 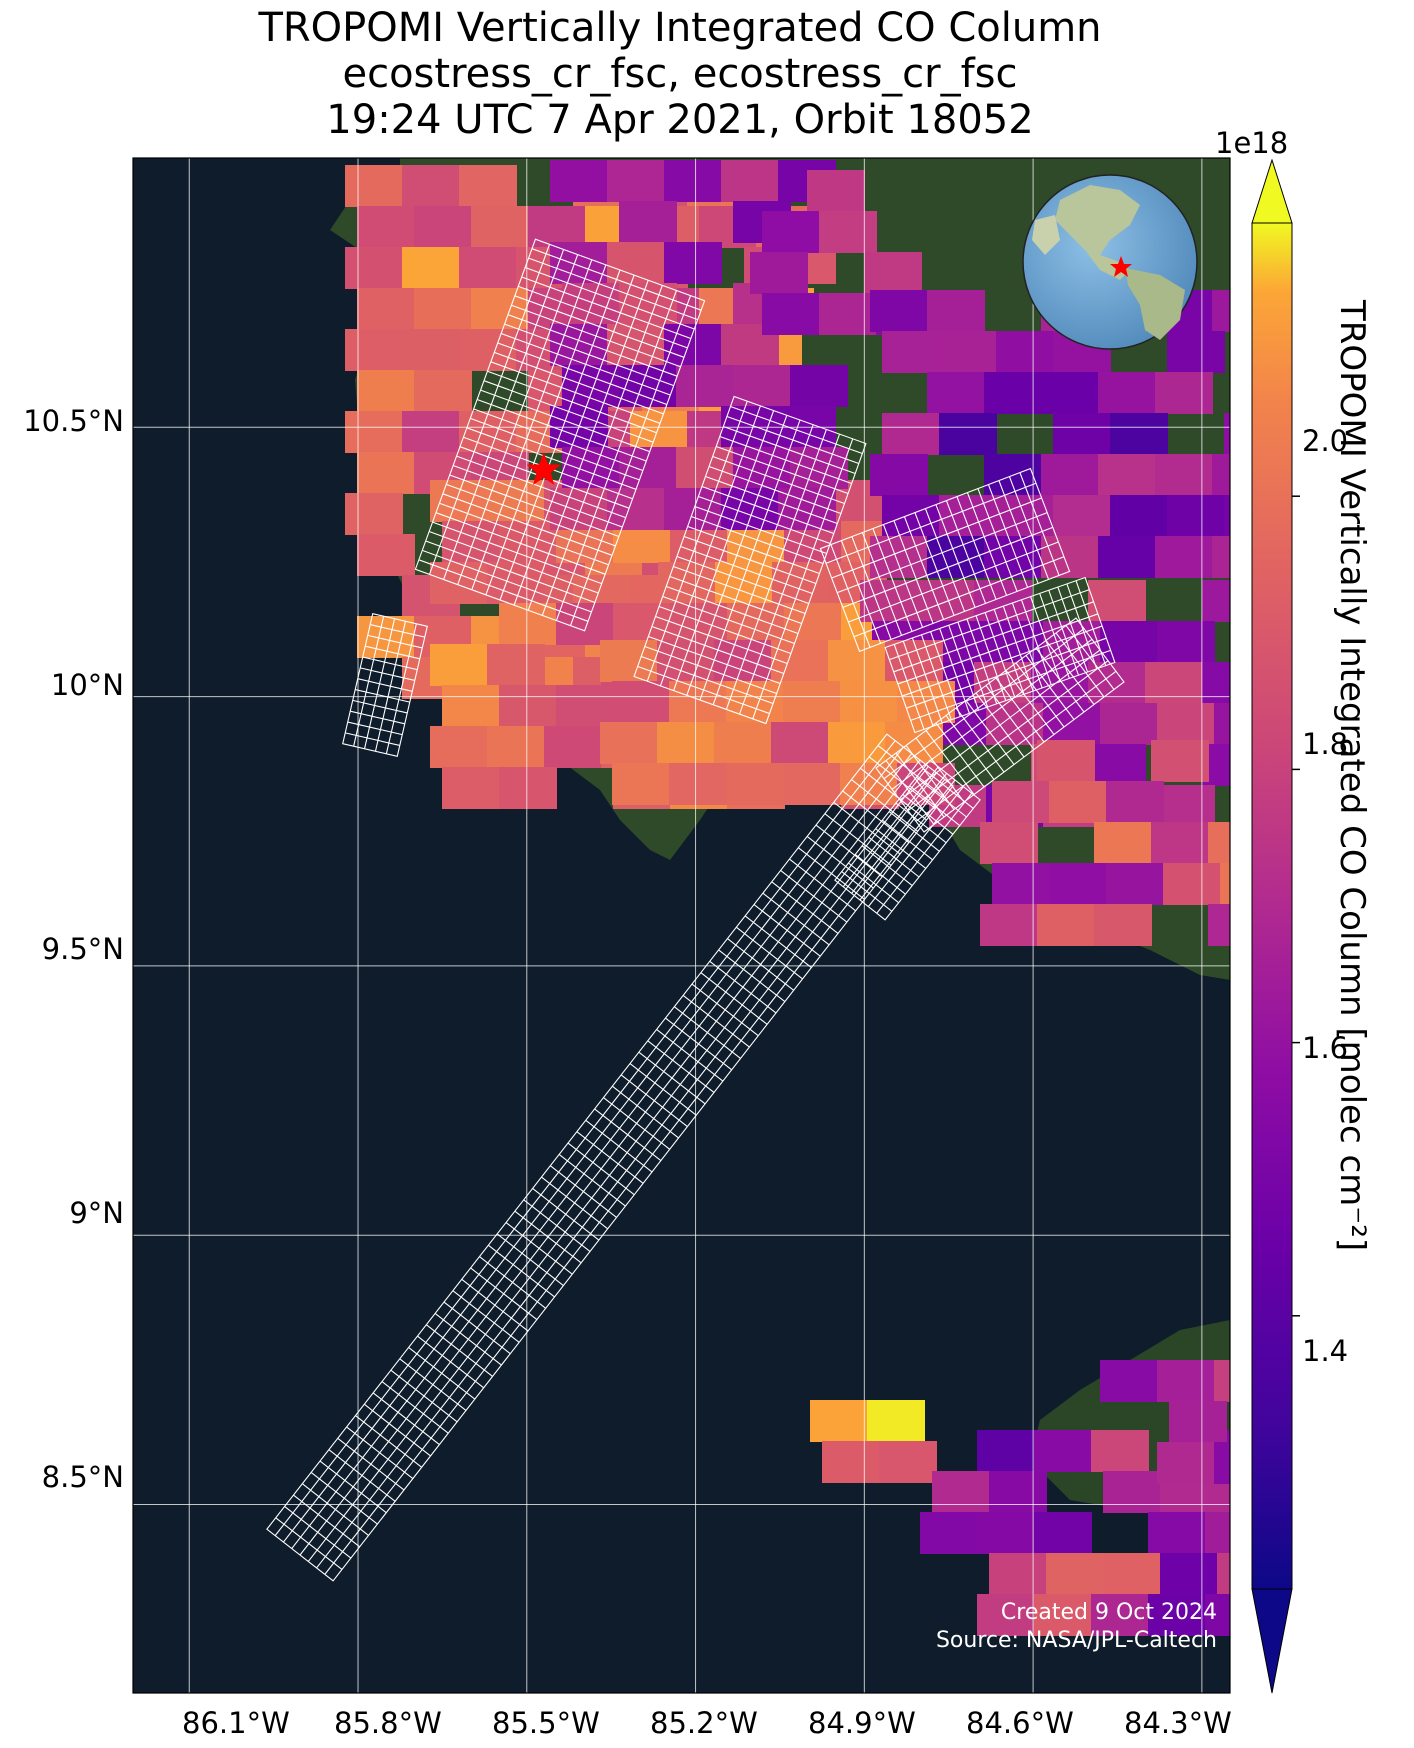 What do you see at coordinates (1325, 1351) in the screenshot?
I see `colorbar-tick-label: 1.4` at bounding box center [1325, 1351].